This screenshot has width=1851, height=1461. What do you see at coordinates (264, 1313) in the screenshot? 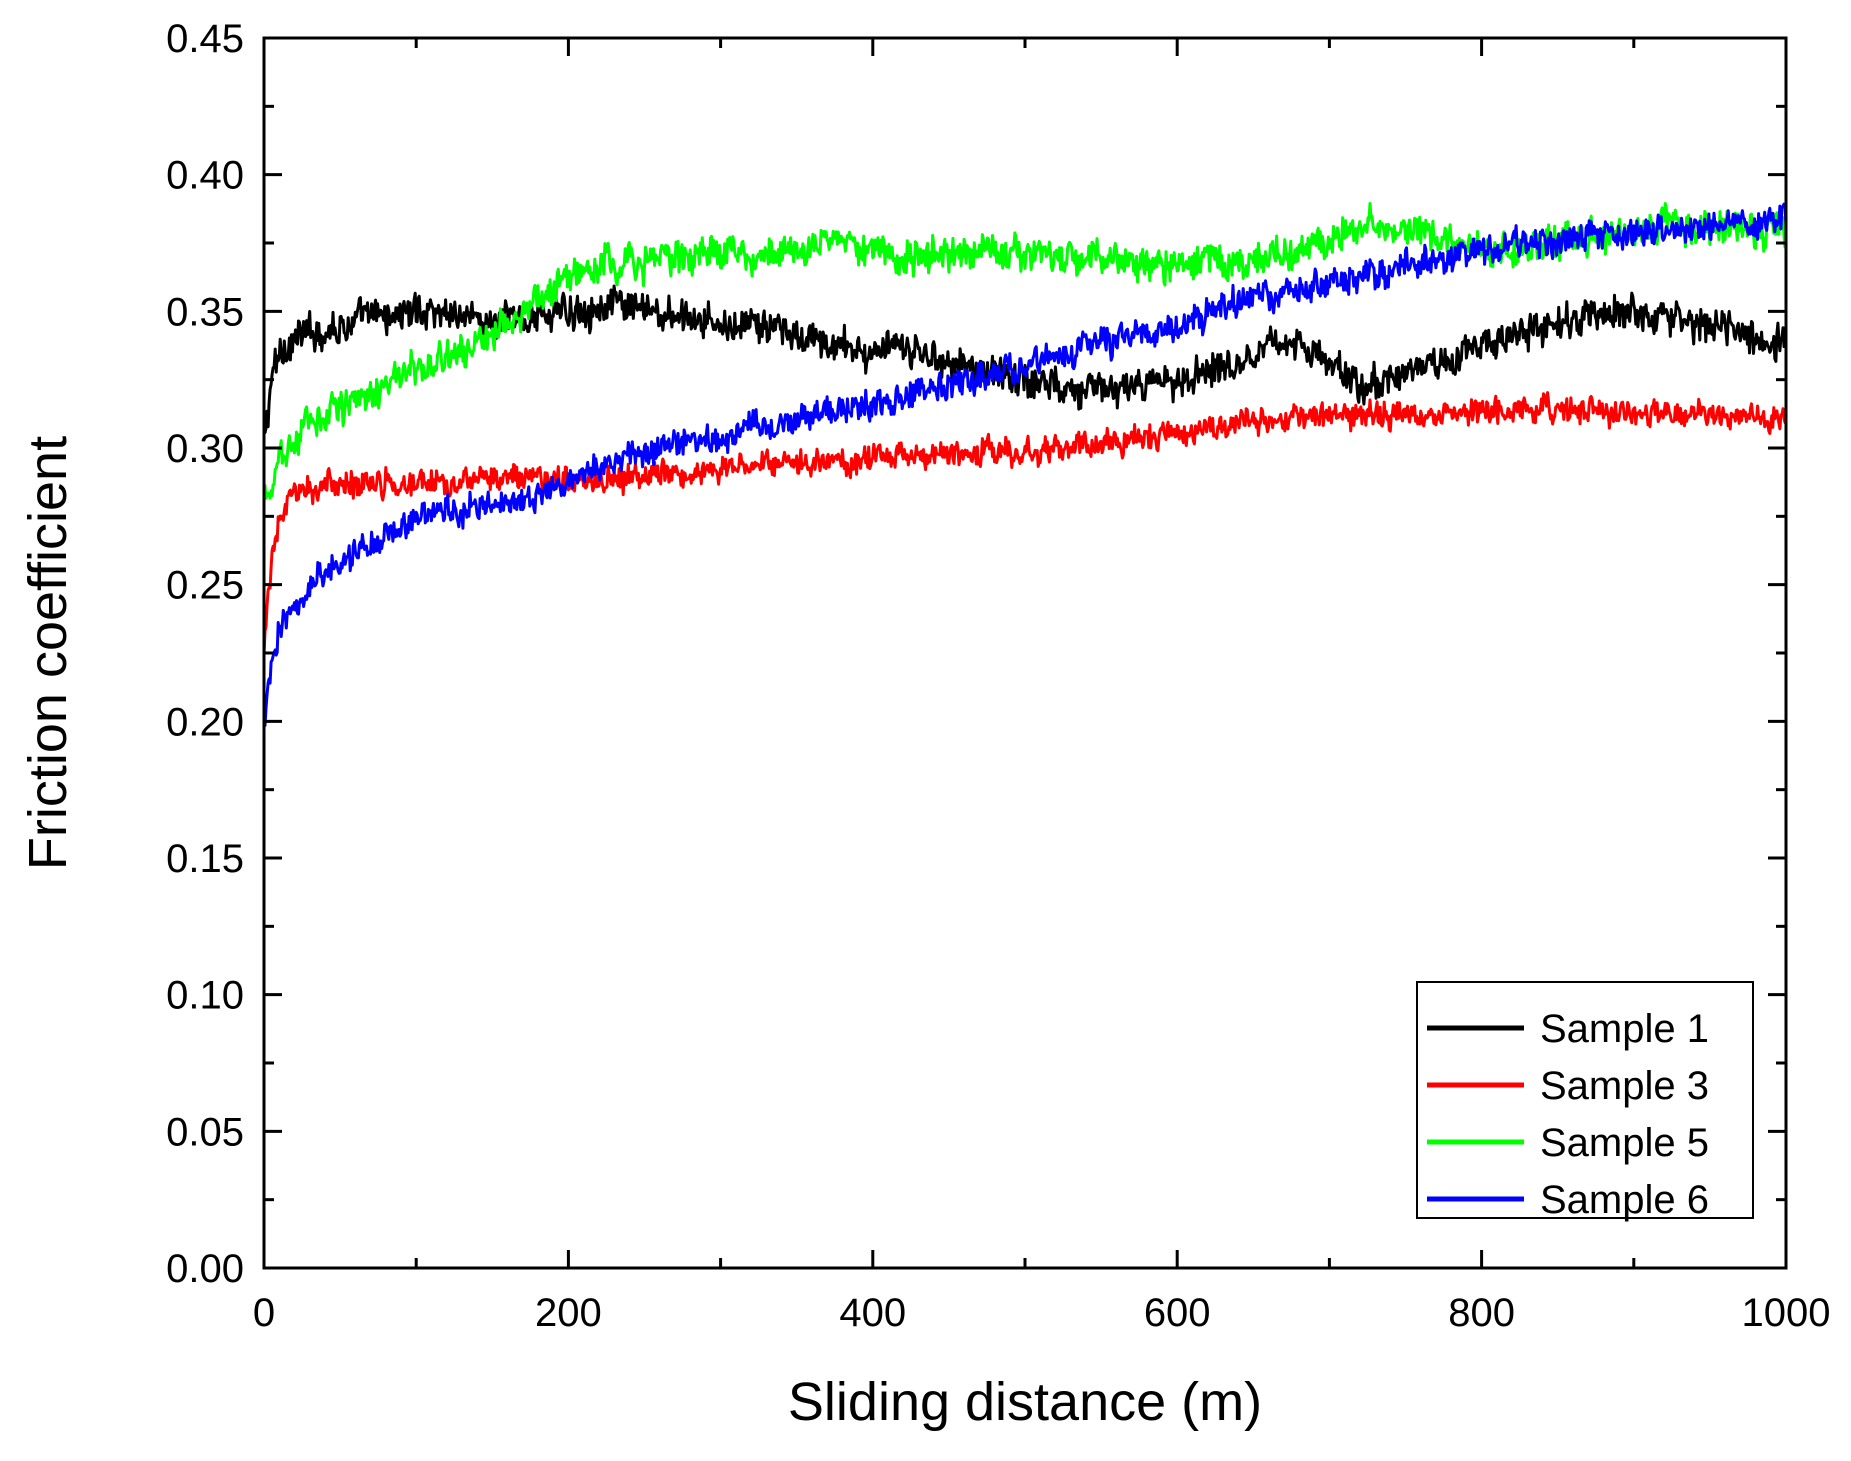
I see `x-tick-label: 0` at bounding box center [264, 1313].